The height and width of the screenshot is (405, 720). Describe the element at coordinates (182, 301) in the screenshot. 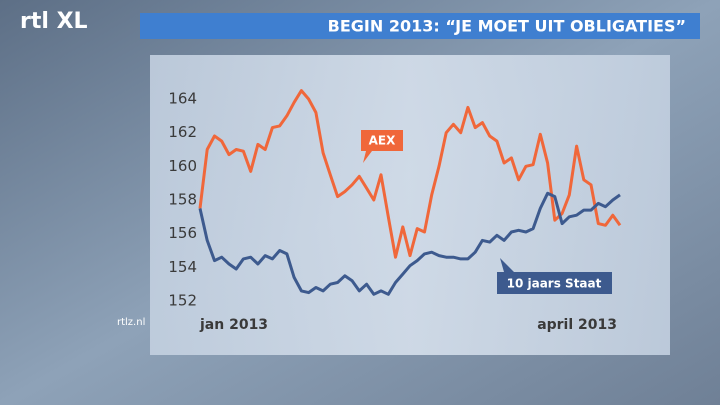

I see `y-tick-label: 152` at that location.